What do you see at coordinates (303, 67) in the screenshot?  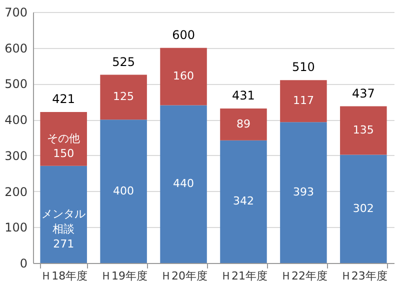 I see `total-label: 510` at bounding box center [303, 67].